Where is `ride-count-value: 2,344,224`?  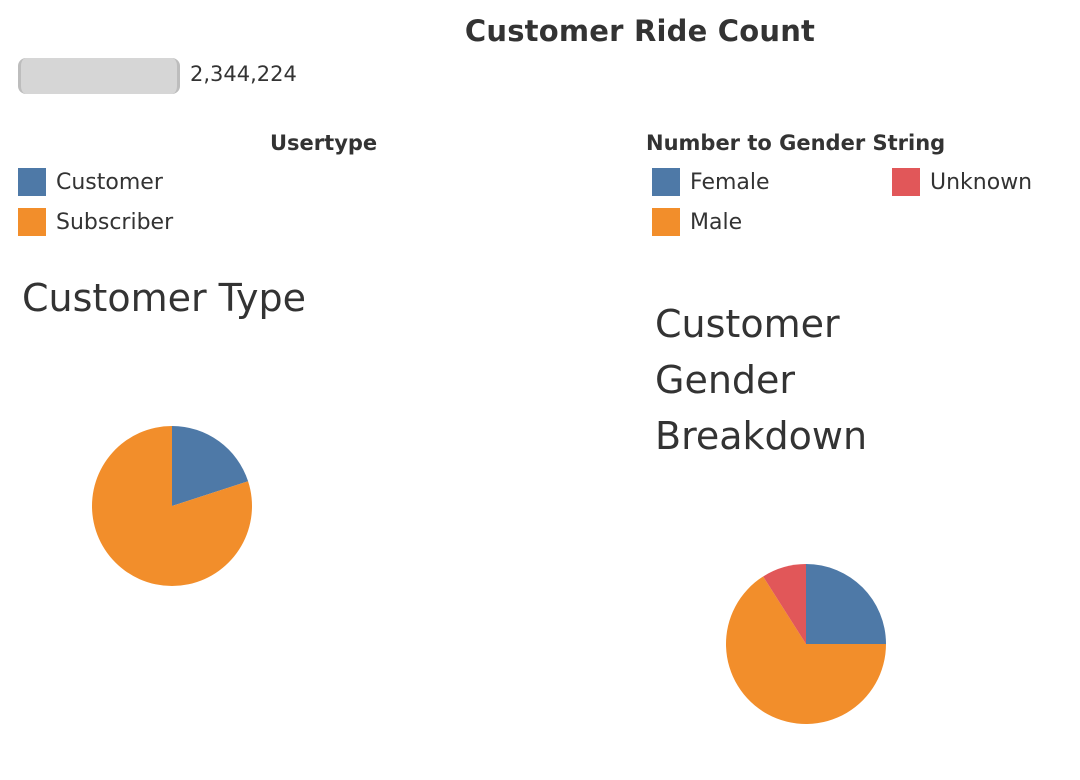
ride-count-value: 2,344,224 is located at coordinates (243, 74).